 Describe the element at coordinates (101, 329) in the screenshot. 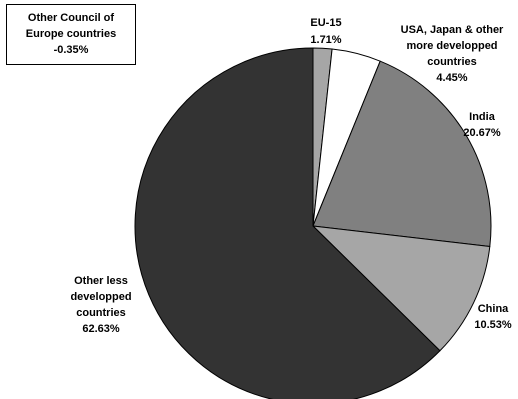

I see `data-label-other-less-value: 62.63%` at that location.